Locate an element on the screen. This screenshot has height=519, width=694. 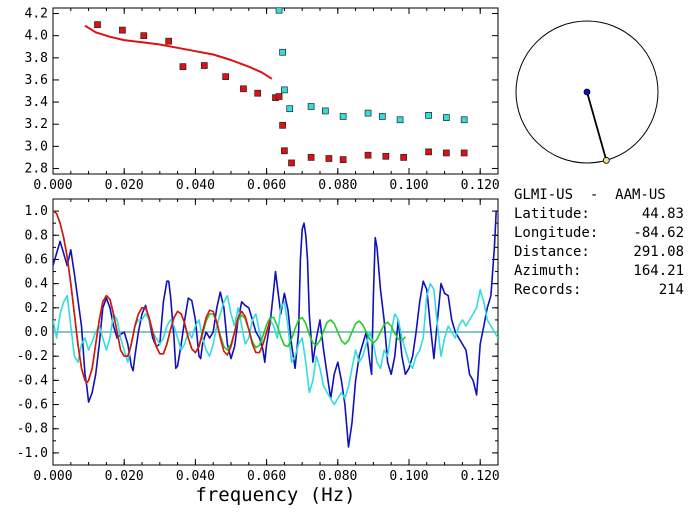
x-tick-label: 0.060 is located at coordinates (266, 185).